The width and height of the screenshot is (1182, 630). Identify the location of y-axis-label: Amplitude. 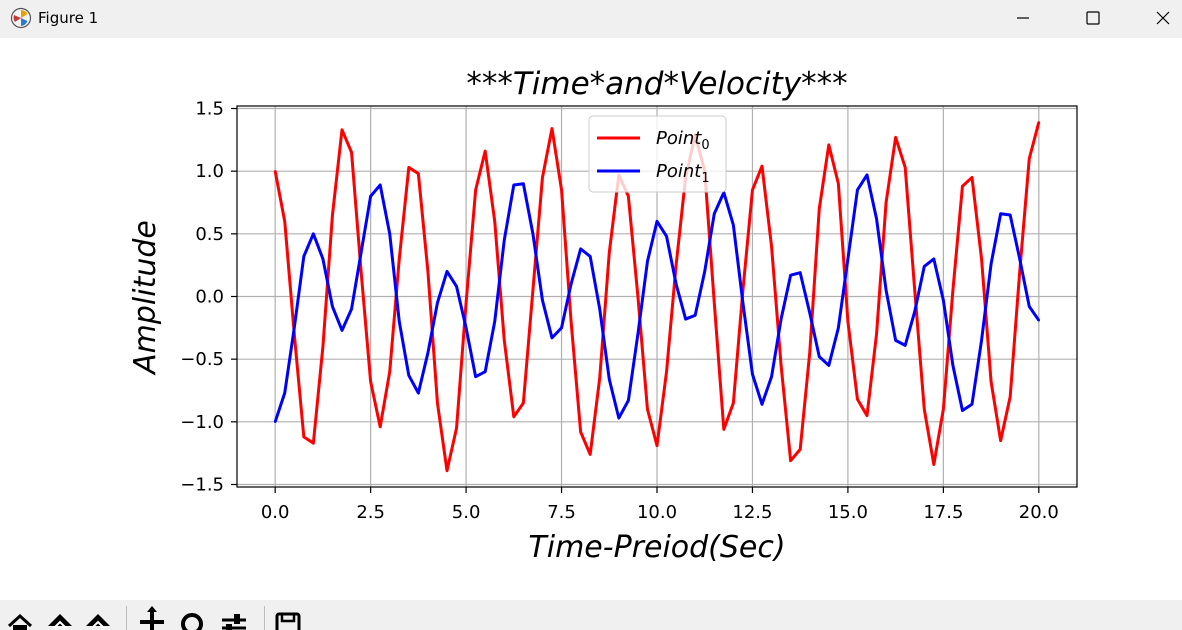
(145, 298).